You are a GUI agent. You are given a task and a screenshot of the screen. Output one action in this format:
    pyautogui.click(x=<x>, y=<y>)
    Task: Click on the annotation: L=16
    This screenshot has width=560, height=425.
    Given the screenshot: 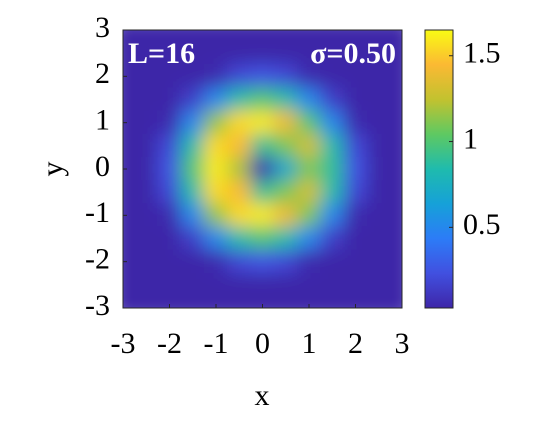 What is the action you would take?
    pyautogui.click(x=161, y=53)
    